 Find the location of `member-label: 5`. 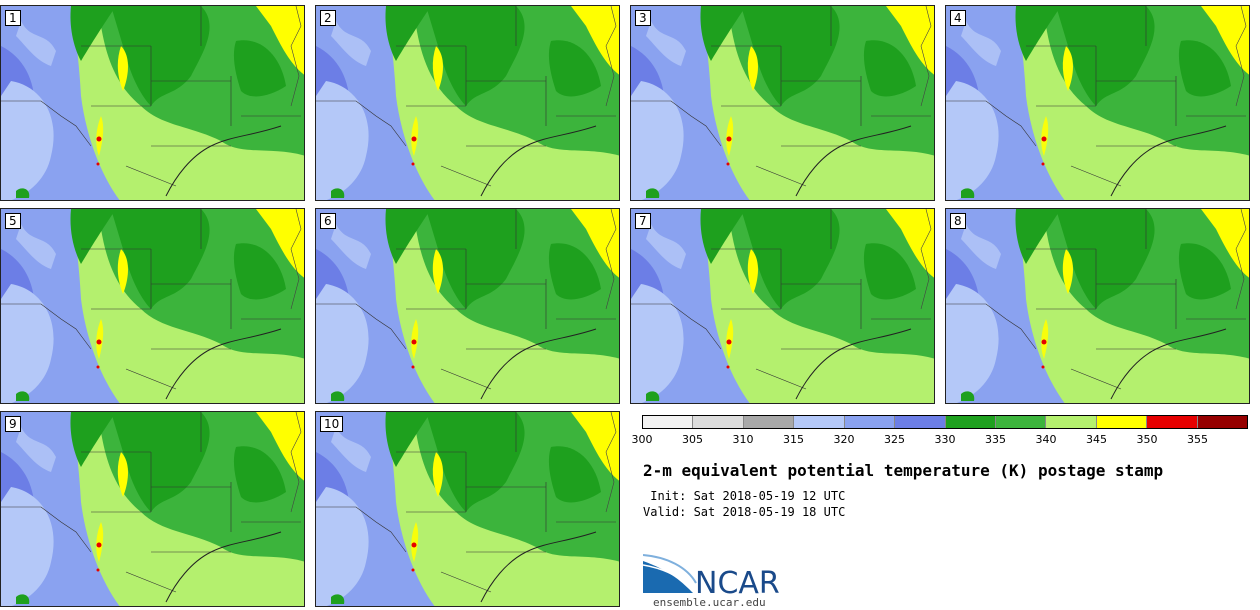

member-label: 5 is located at coordinates (13, 221).